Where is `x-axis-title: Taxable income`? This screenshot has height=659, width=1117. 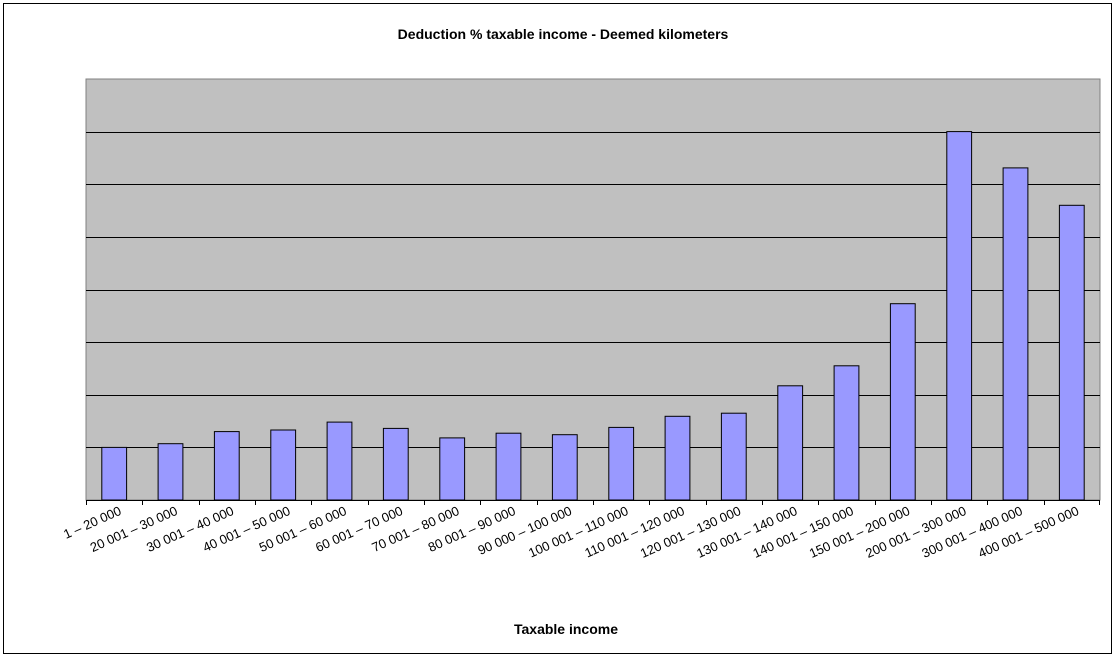 x-axis-title: Taxable income is located at coordinates (566, 629).